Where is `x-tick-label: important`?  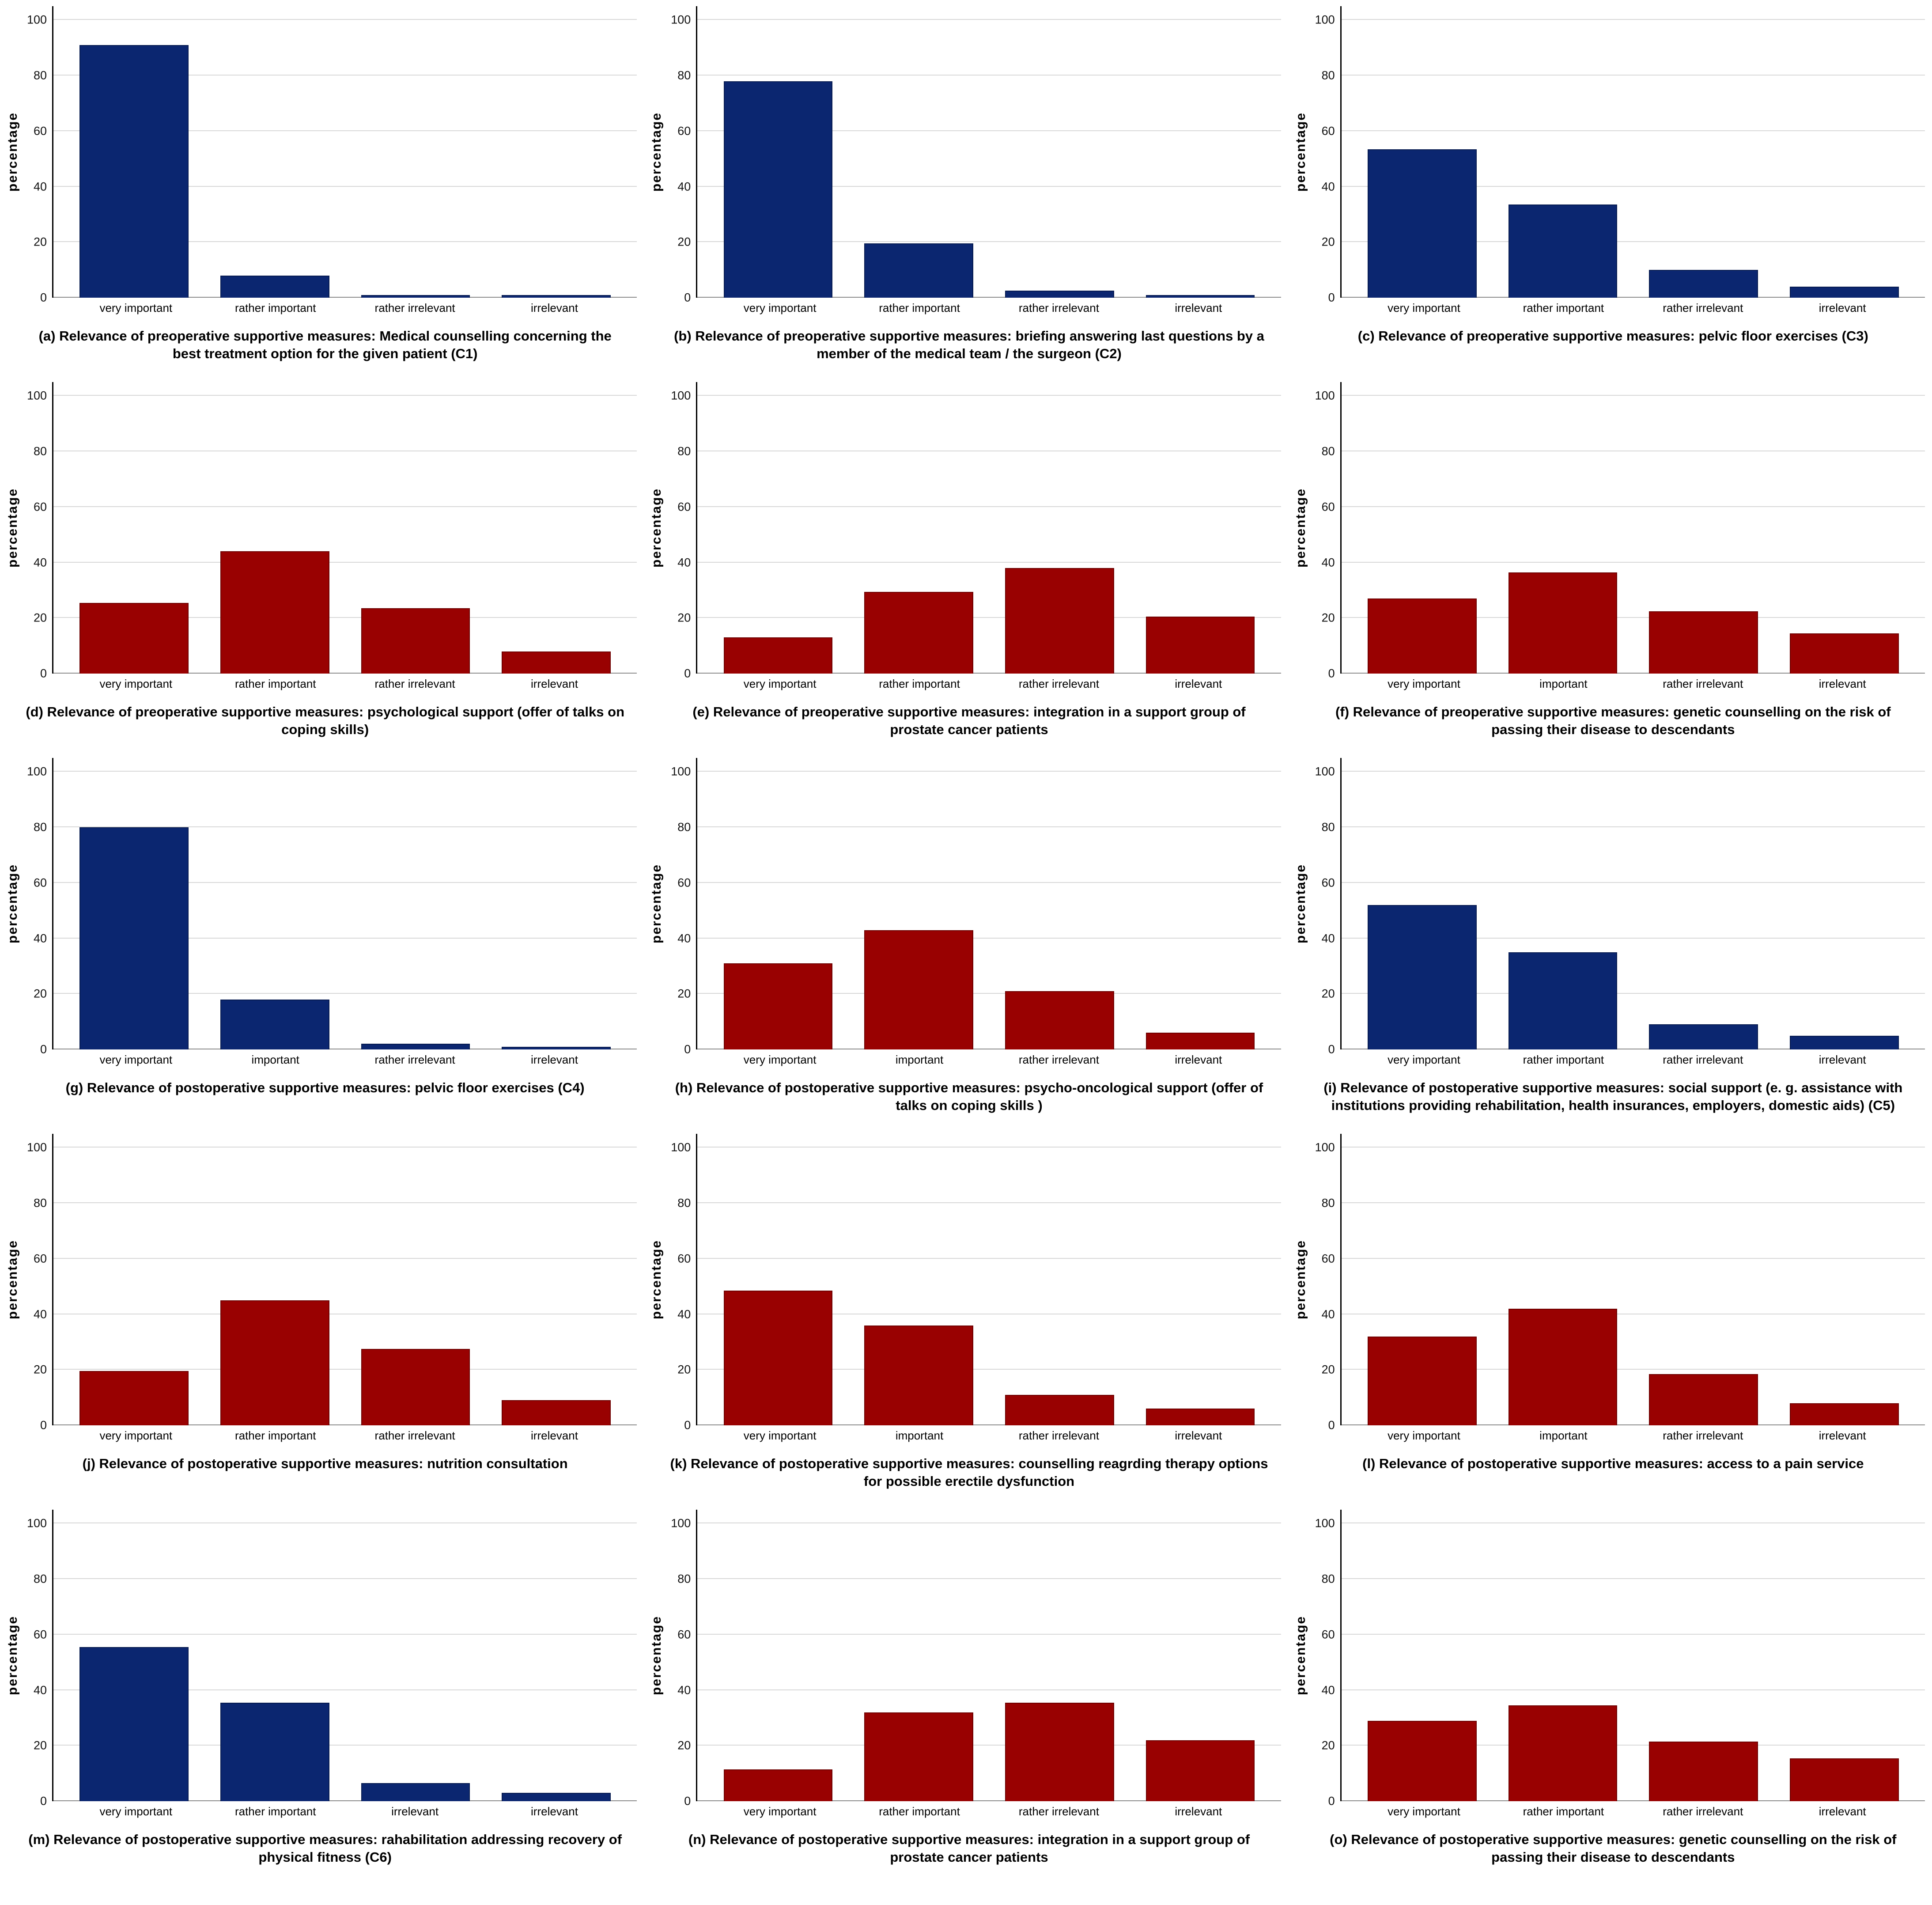
x-tick-label: important is located at coordinates (275, 1059).